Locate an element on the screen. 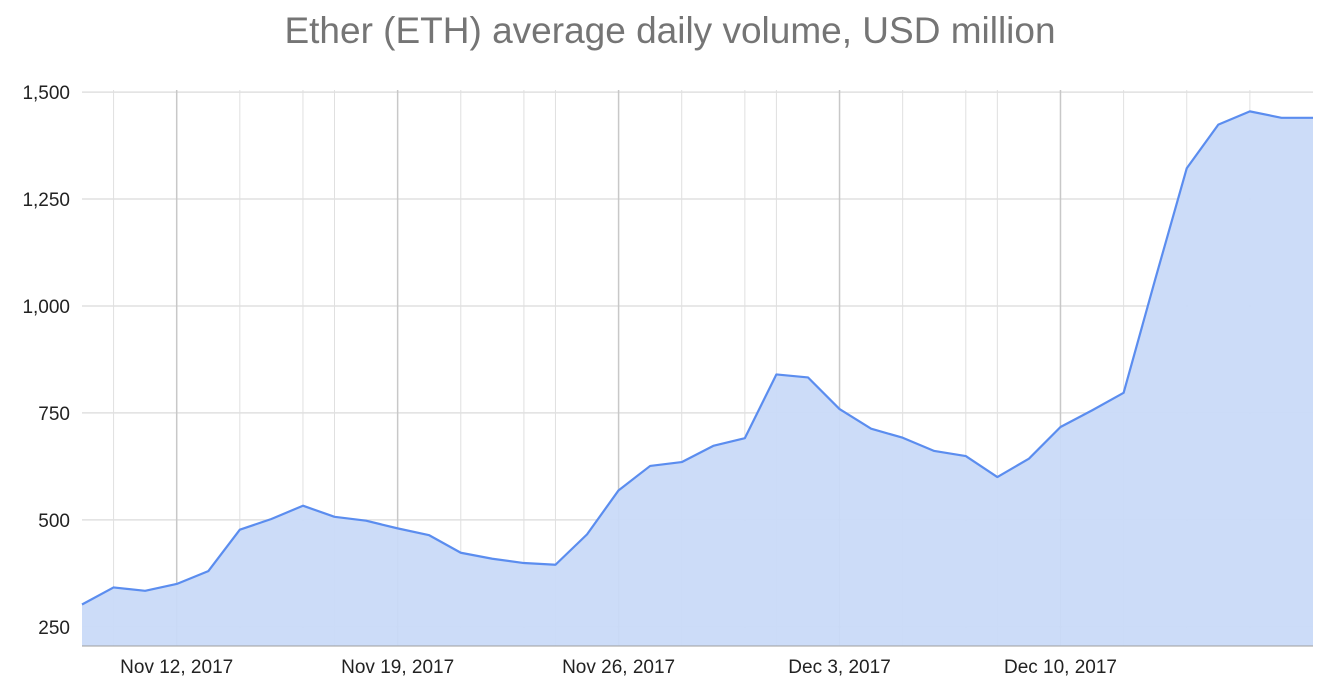 The image size is (1340, 686). x-tick-label: Nov 12, 2017 is located at coordinates (176, 667).